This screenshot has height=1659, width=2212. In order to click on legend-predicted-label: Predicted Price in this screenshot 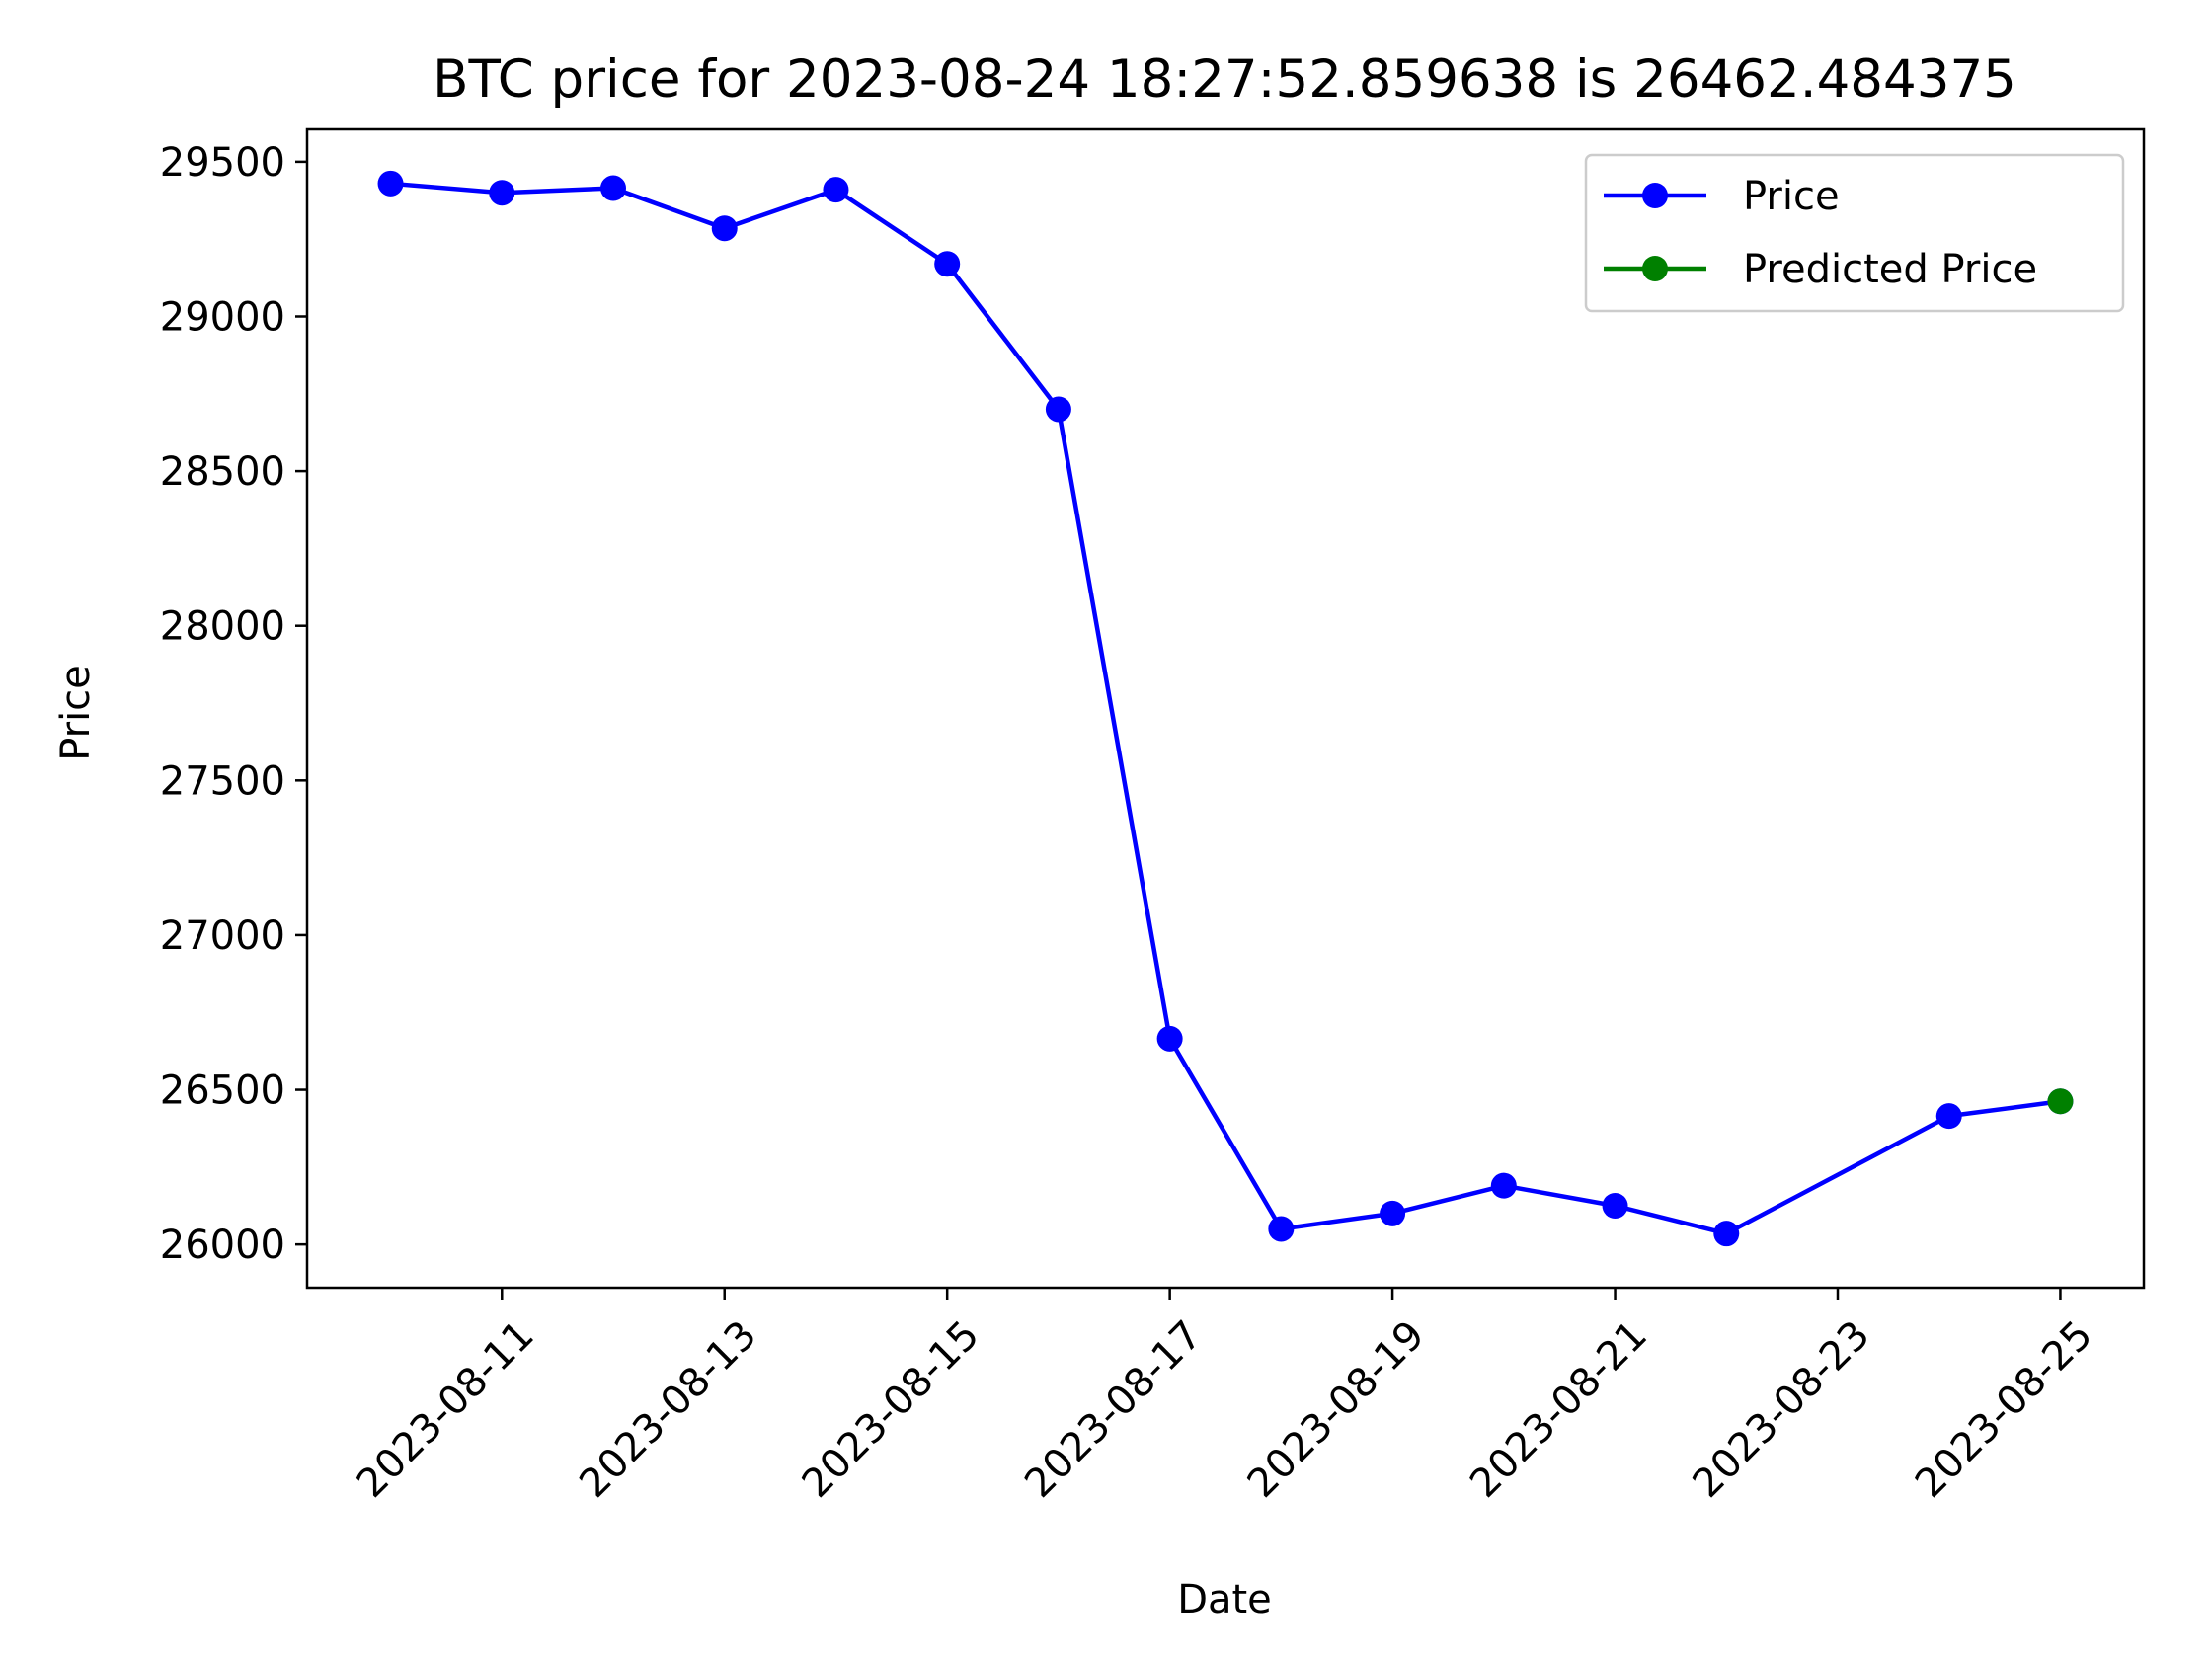, I will do `click(1890, 269)`.